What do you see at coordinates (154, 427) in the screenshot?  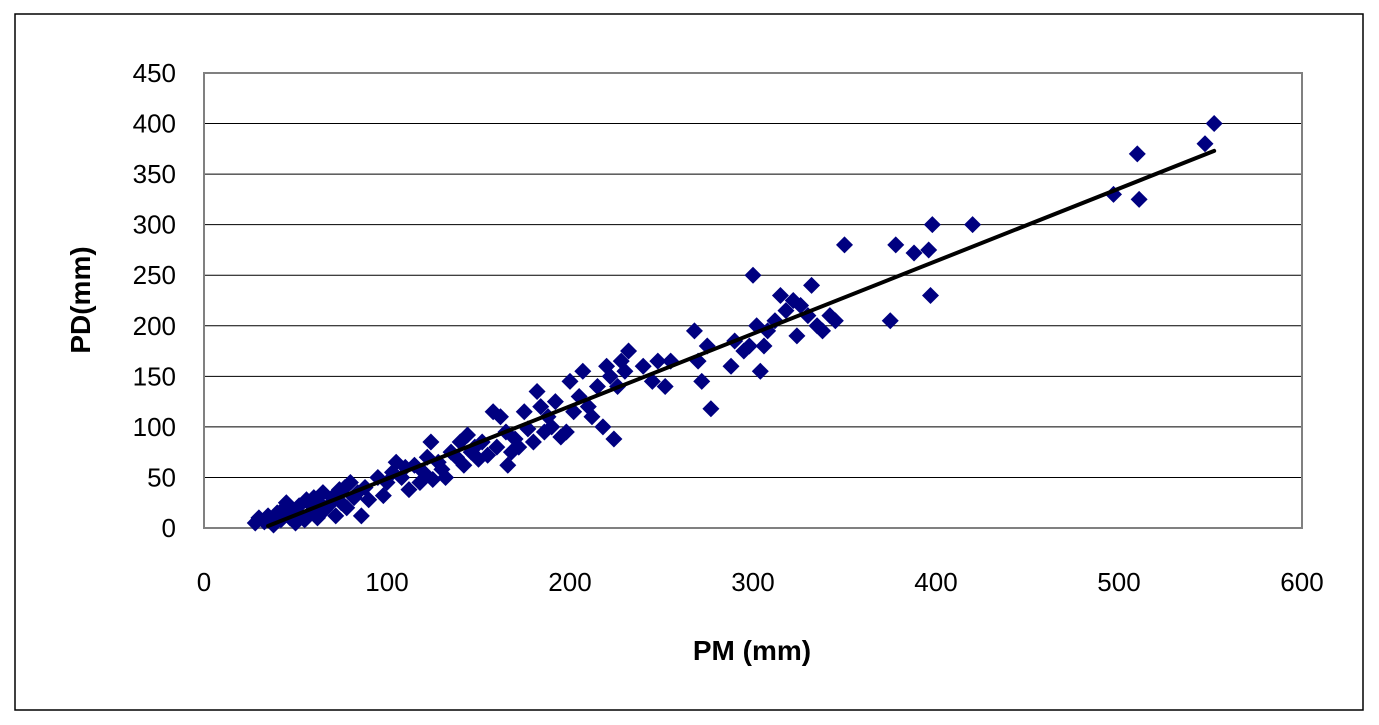 I see `y-tick-label: 100` at bounding box center [154, 427].